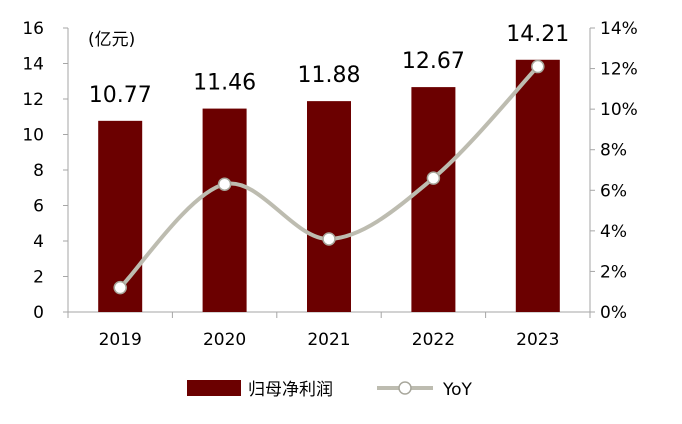 The image size is (682, 424). I want to click on left-axis-tick-label: 2, so click(38, 278).